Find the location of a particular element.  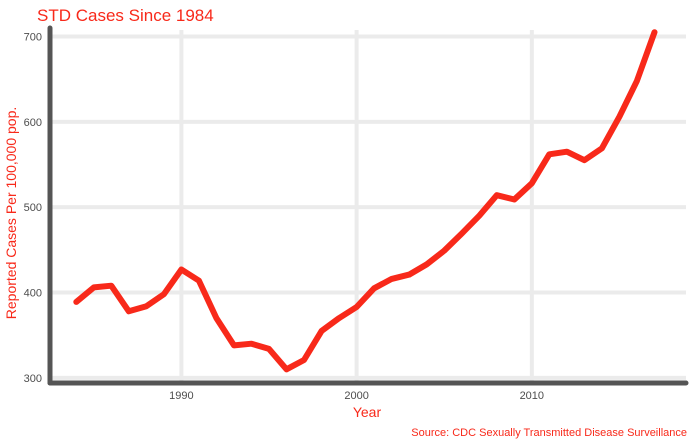

x-tick-label: 2010 is located at coordinates (532, 396).